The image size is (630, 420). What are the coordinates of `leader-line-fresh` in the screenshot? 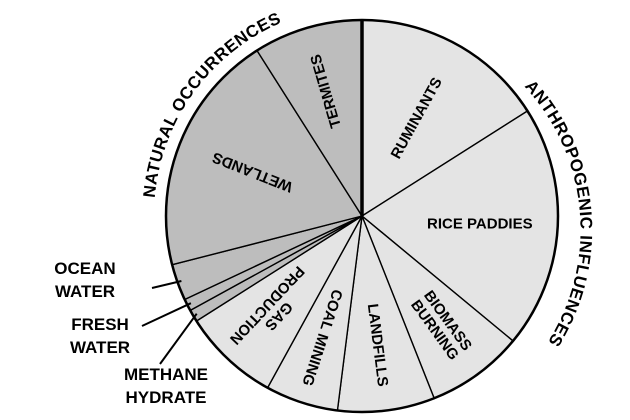 It's located at (166, 314).